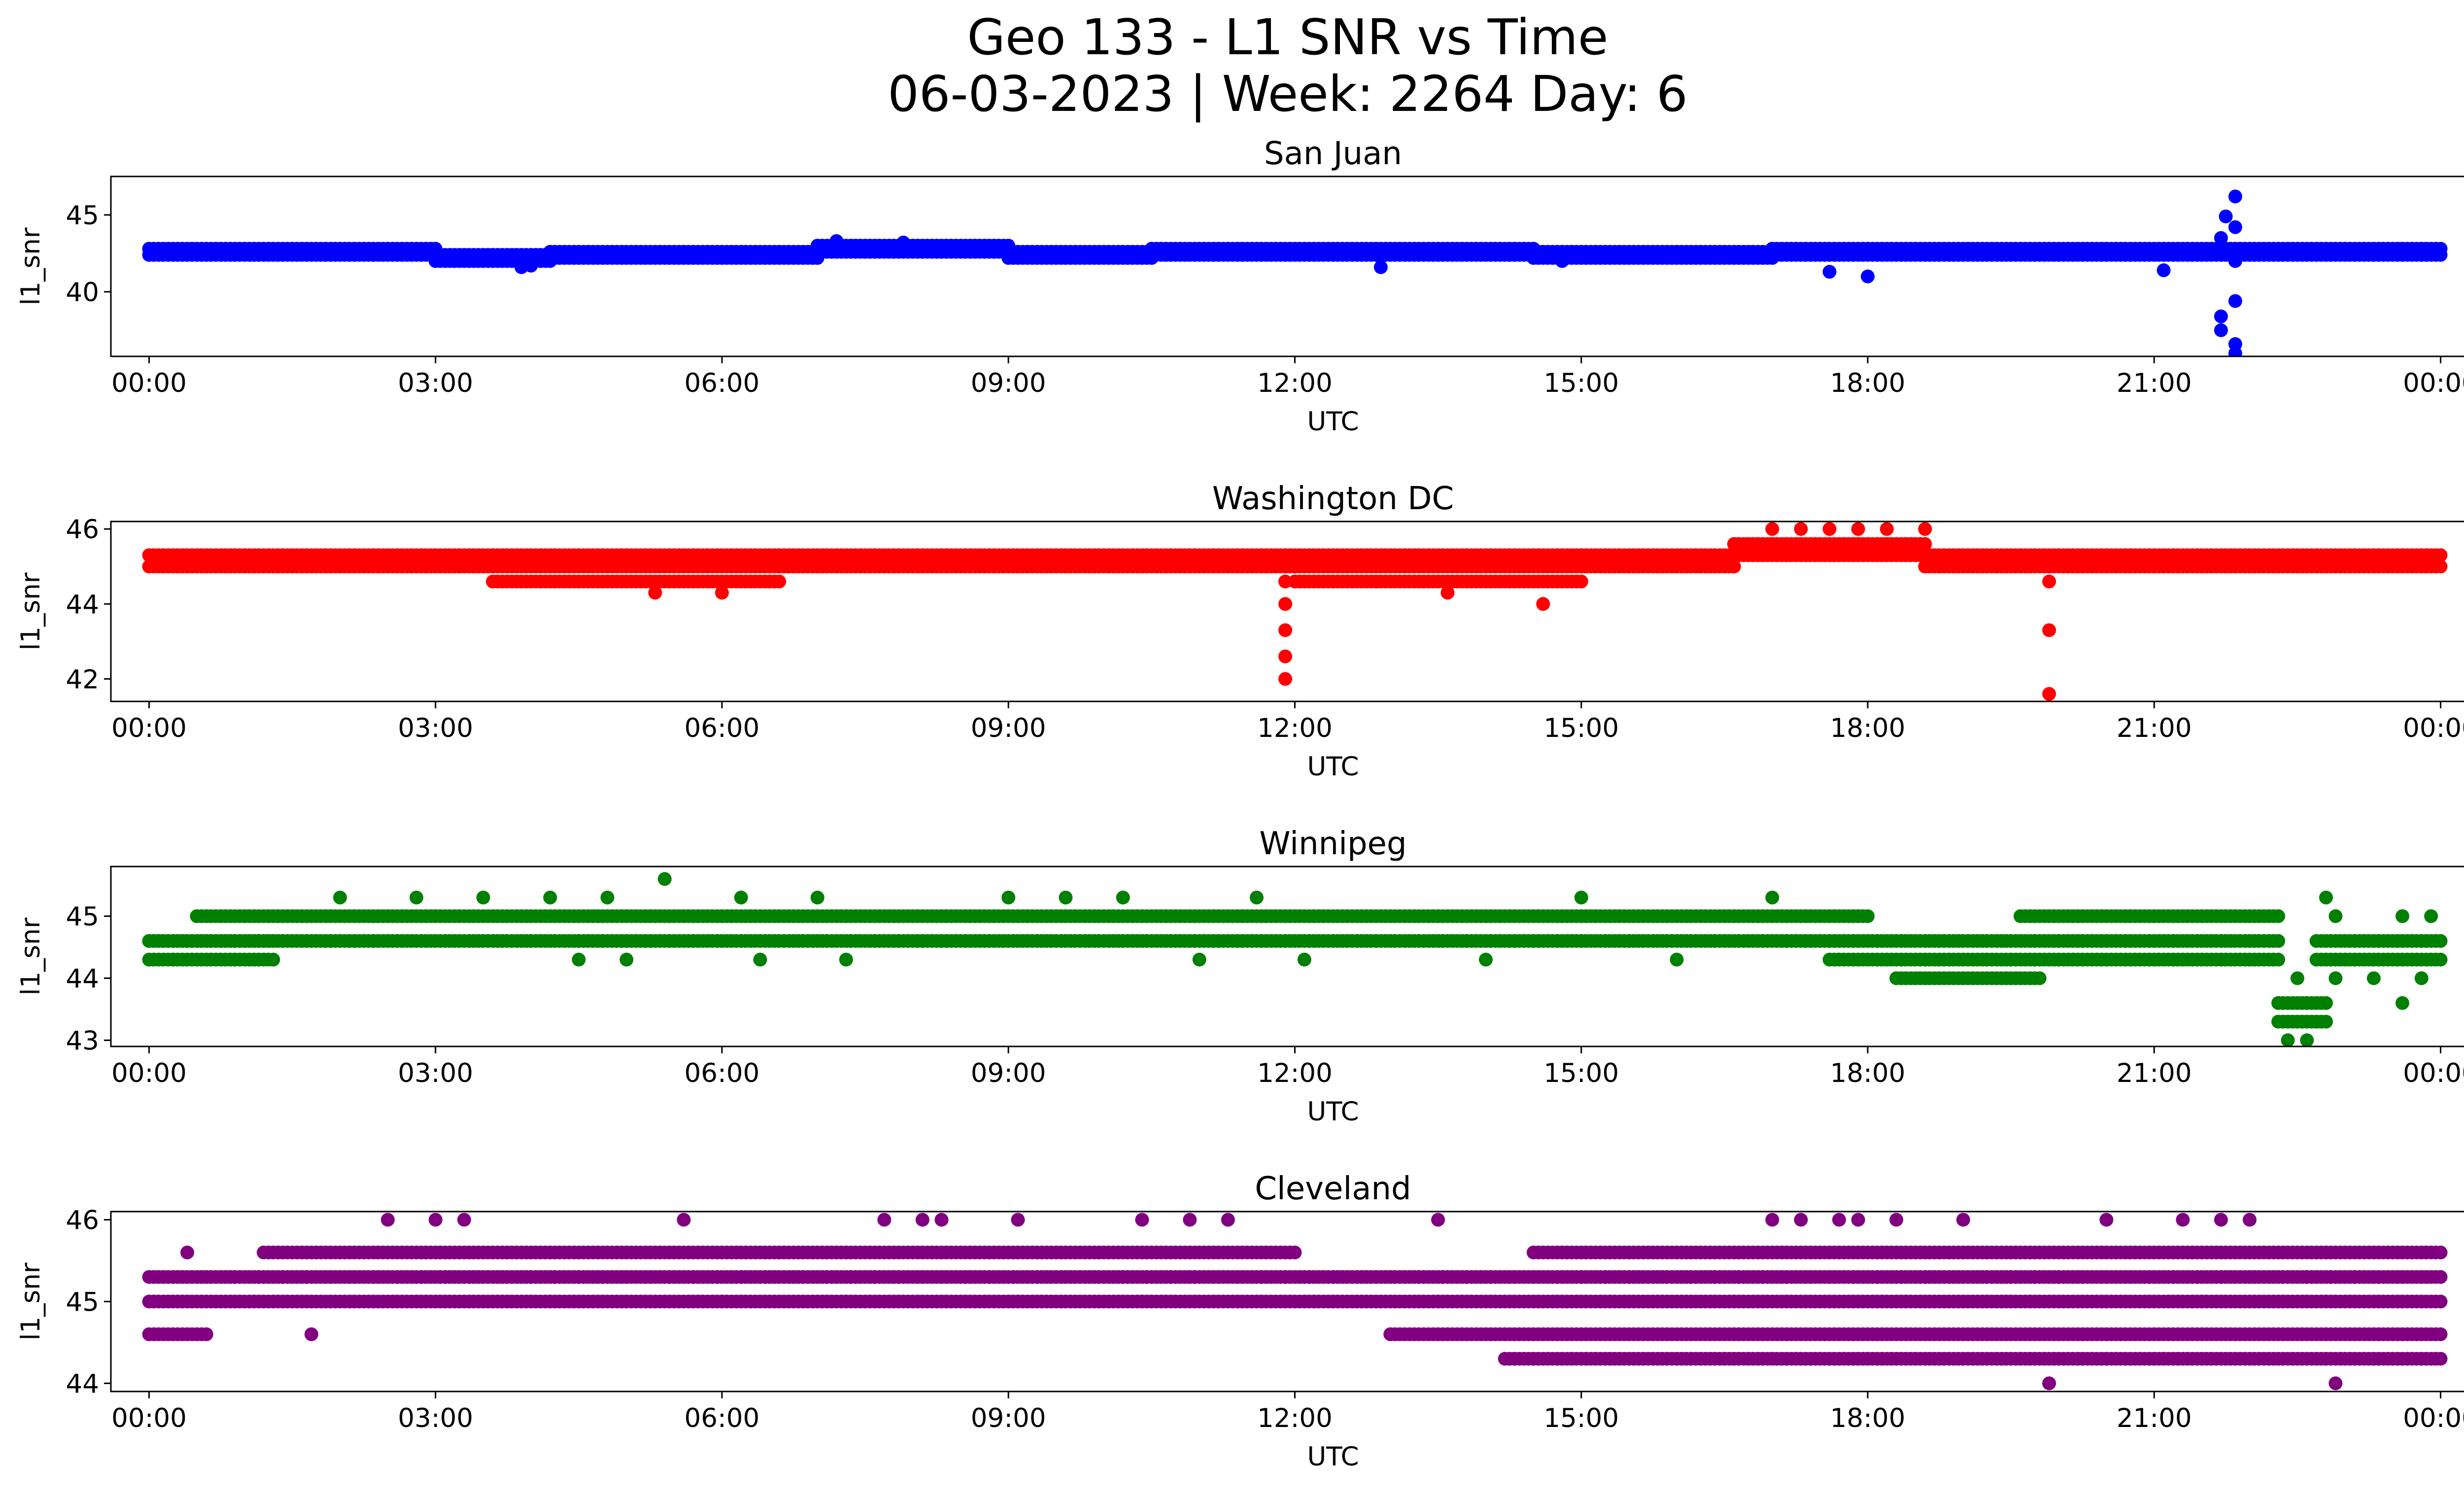  Describe the element at coordinates (1333, 154) in the screenshot. I see `subplot-title: San Juan` at that location.